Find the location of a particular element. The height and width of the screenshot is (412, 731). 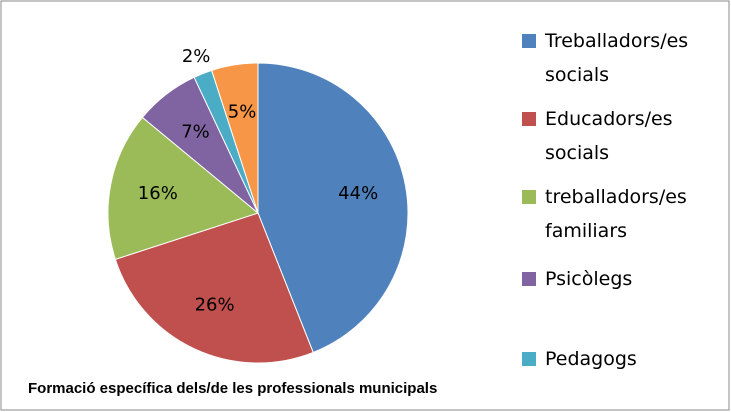

legend-label: Educadors/es socials is located at coordinates (609, 136).